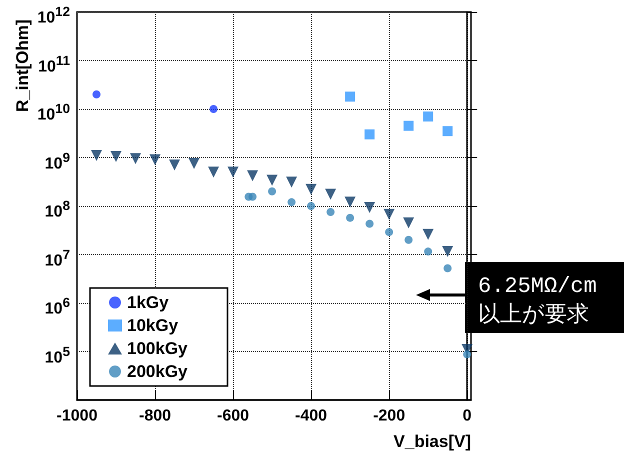  Describe the element at coordinates (57, 355) in the screenshot. I see `y-tick-label: 10$^{5}$` at that location.